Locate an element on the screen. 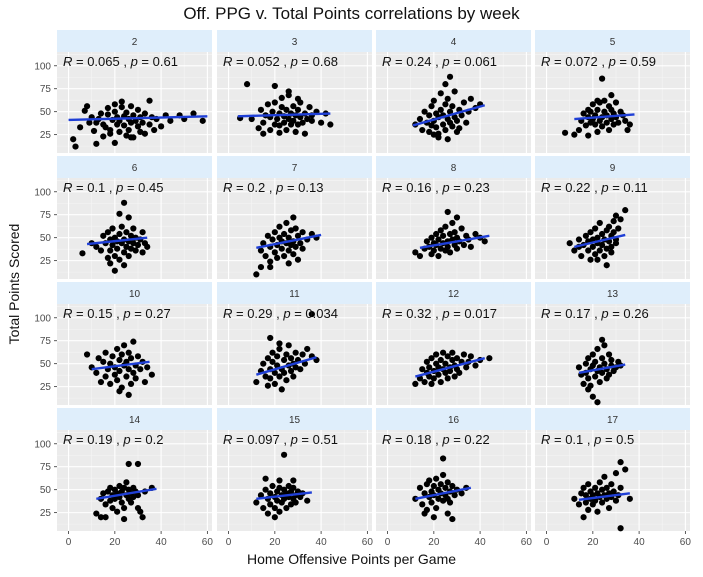 The width and height of the screenshot is (703, 577). facet-strip-label: 15 is located at coordinates (295, 420).